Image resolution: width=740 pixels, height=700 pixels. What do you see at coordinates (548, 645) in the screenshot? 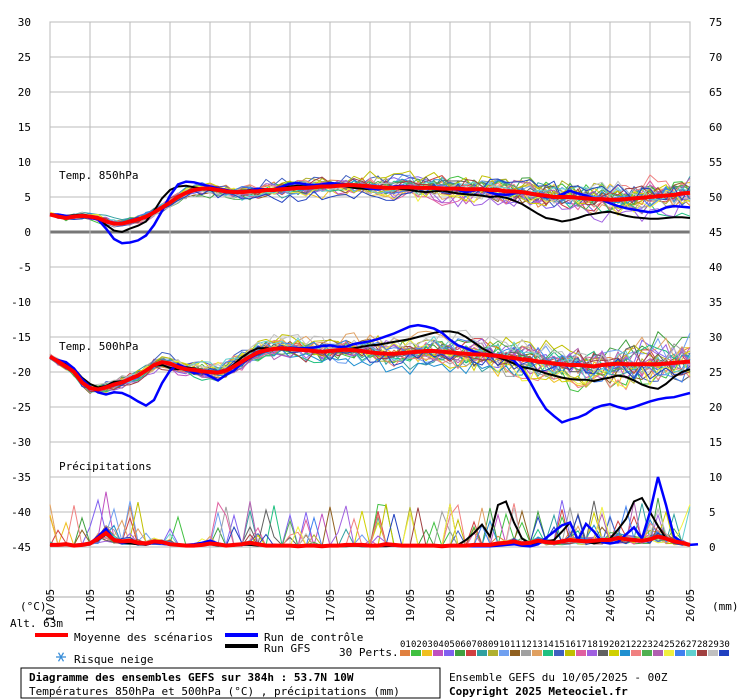
I see `member-legend-number: 14` at bounding box center [548, 645].